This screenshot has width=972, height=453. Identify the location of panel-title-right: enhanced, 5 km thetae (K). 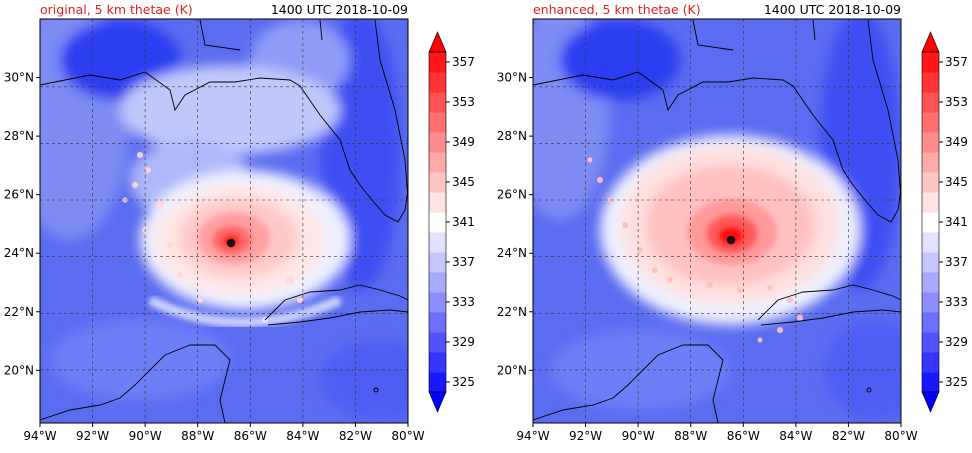
(617, 9).